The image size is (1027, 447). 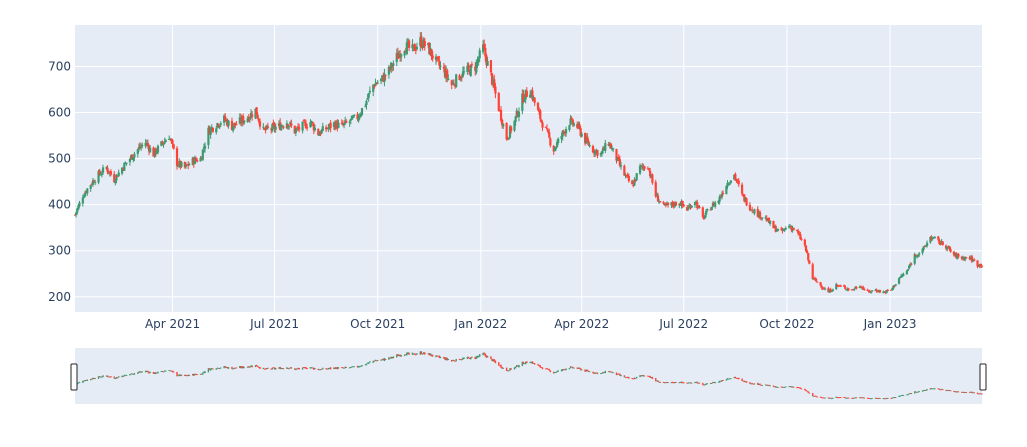 What do you see at coordinates (786, 324) in the screenshot?
I see `x-tick-label: Oct 2022` at bounding box center [786, 324].